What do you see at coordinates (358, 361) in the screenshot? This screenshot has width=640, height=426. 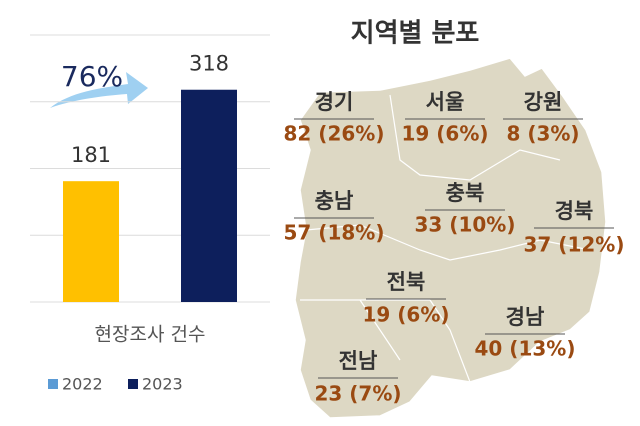 I see `region-name: 전남` at bounding box center [358, 361].